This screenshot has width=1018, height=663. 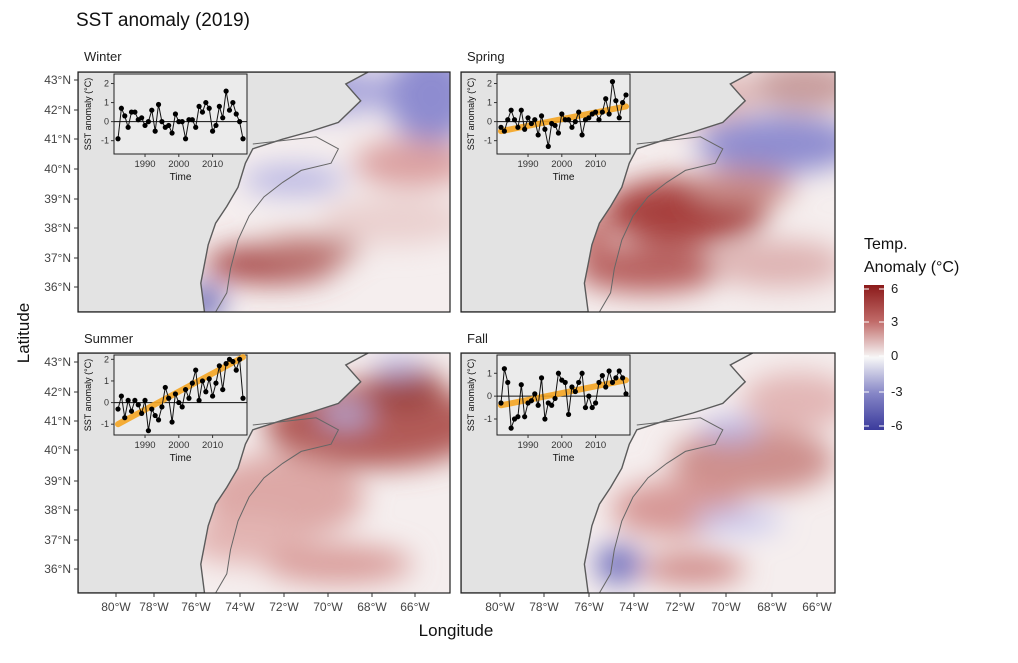 What do you see at coordinates (212, 164) in the screenshot?
I see `inset-x-tick-label: 2010` at bounding box center [212, 164].